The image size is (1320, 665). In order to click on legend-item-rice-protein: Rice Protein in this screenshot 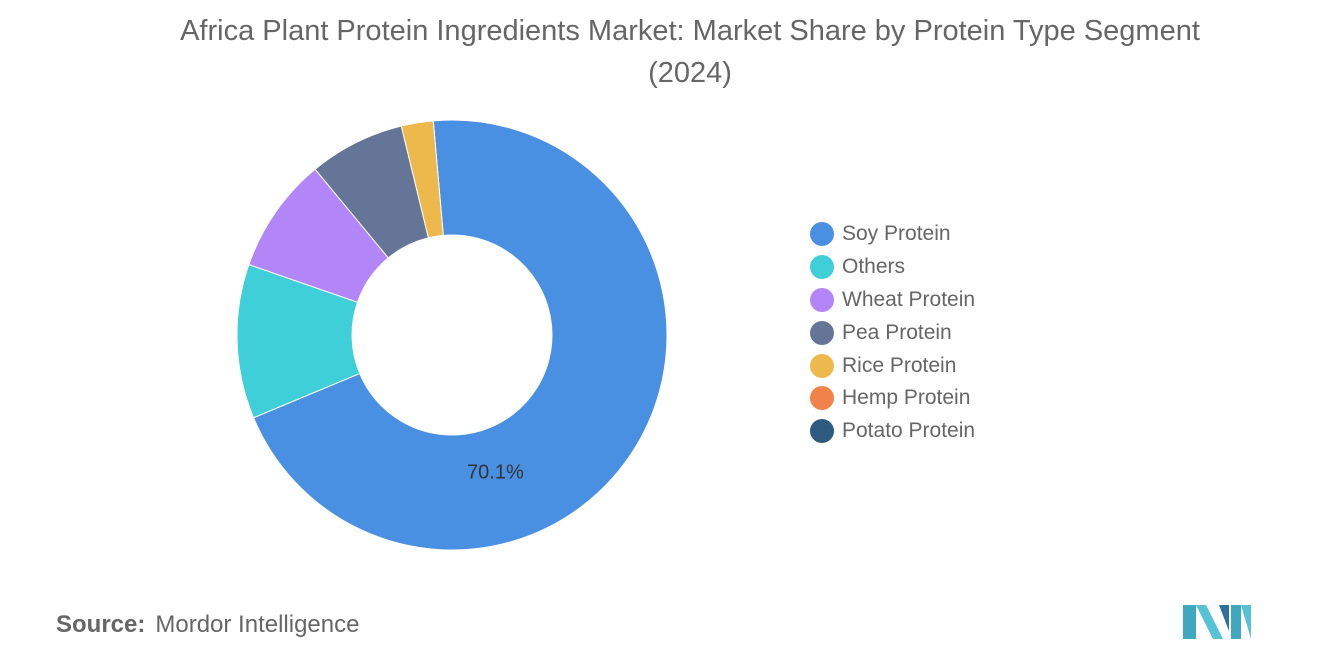, I will do `click(892, 365)`.